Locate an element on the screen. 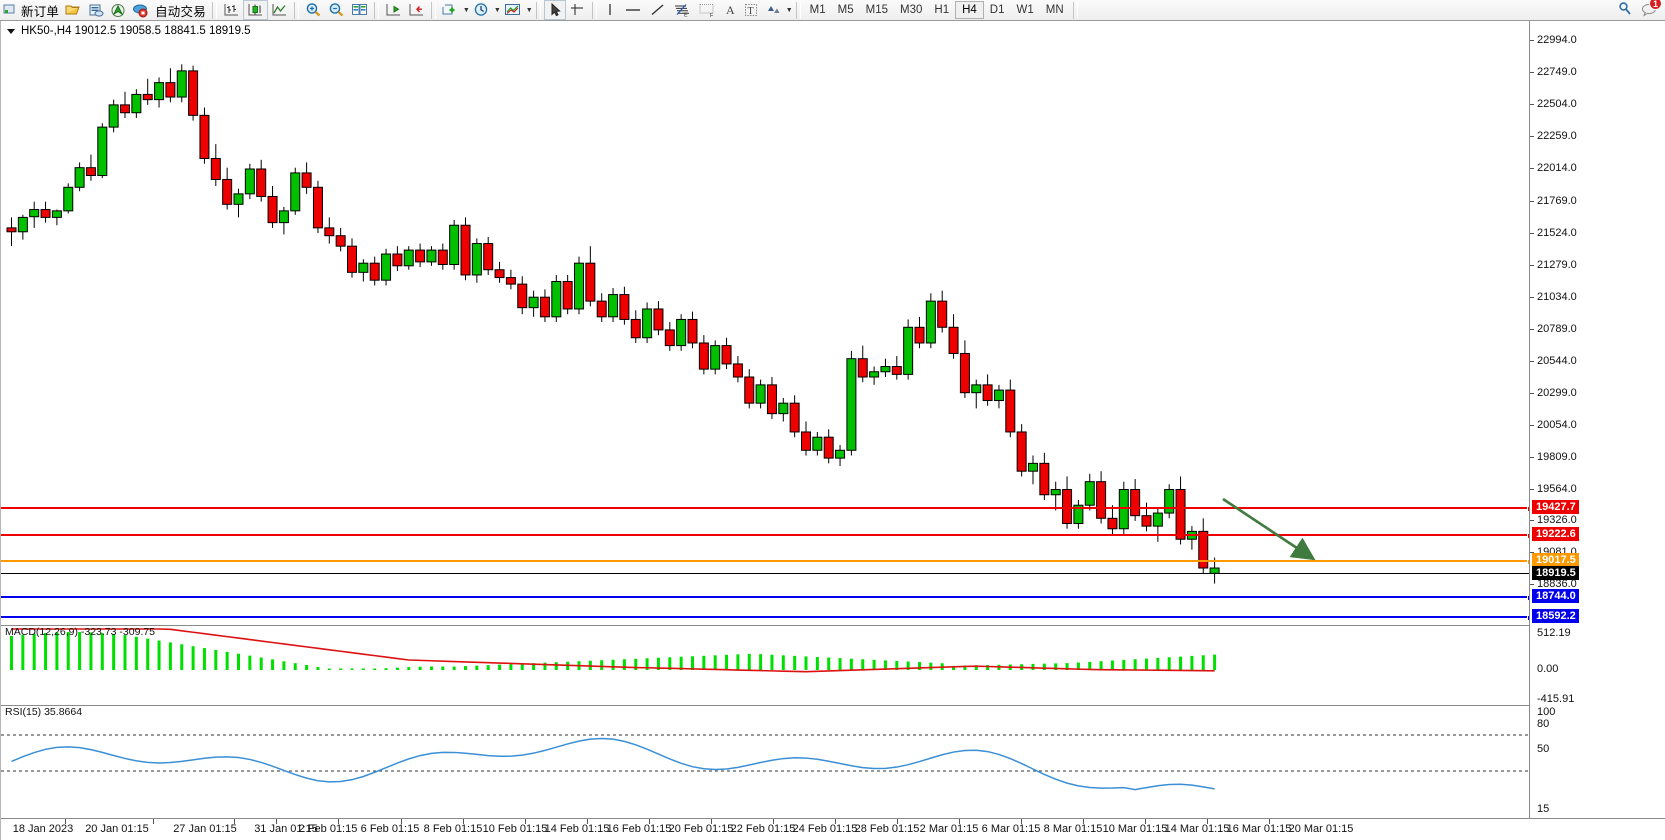 The width and height of the screenshot is (1665, 840). periods-icon is located at coordinates (481, 10).